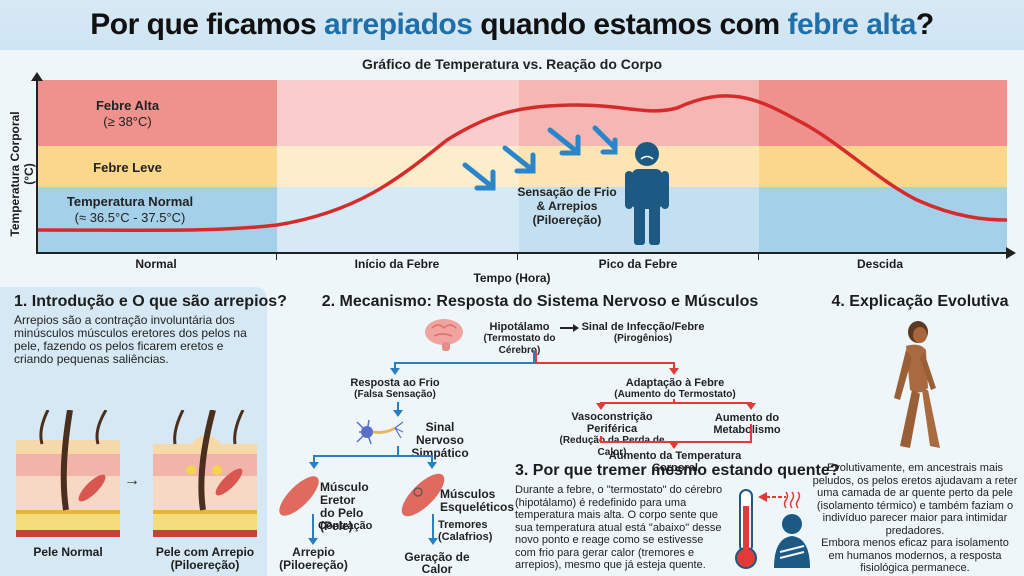 The image size is (1024, 576). Describe the element at coordinates (747, 424) in the screenshot. I see `node-metabolismo: Aumento do Metabolismo` at that location.